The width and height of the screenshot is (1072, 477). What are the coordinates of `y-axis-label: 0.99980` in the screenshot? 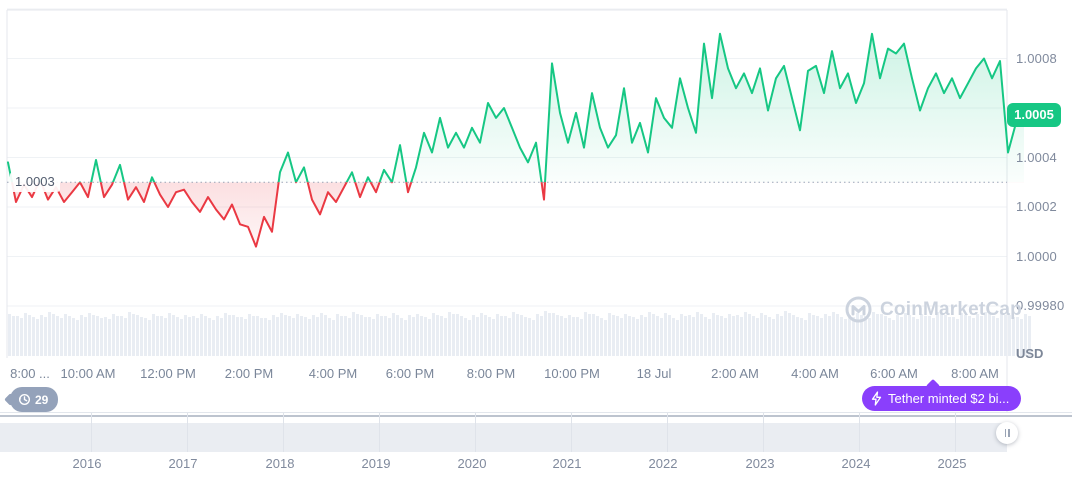 It's located at (1040, 305).